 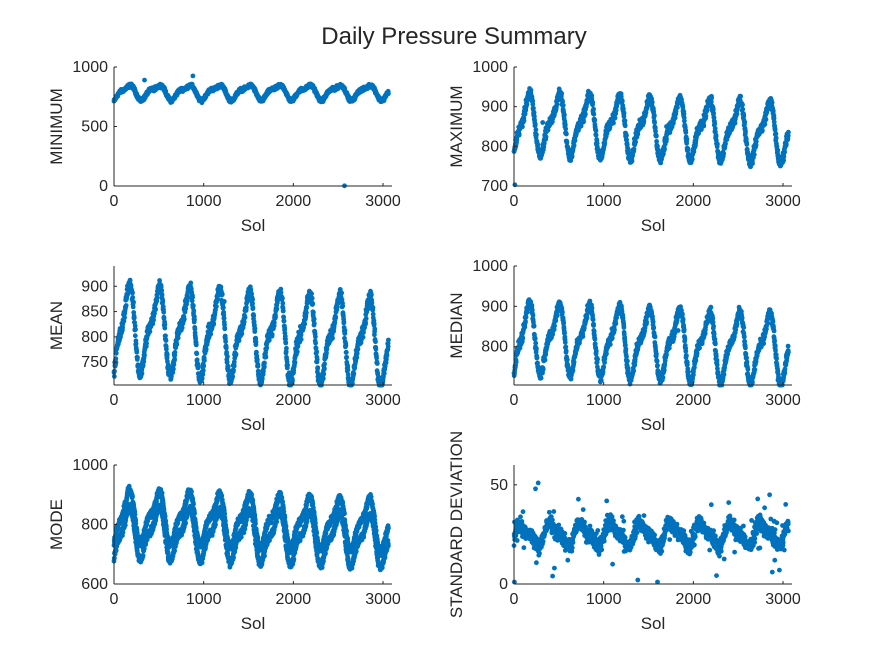 I want to click on outlier-point, so click(x=193, y=76).